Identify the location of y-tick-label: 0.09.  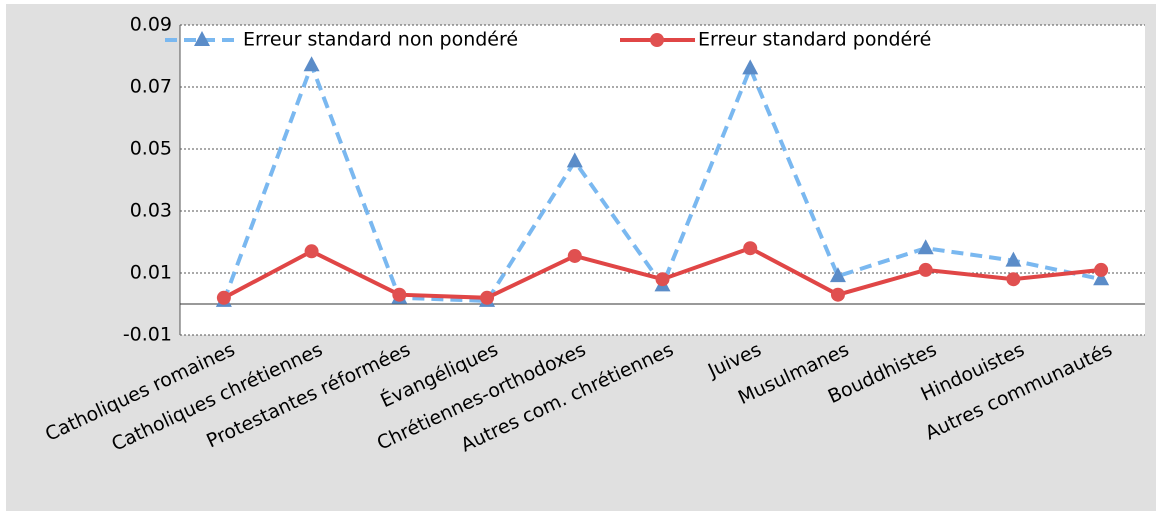
(151, 25).